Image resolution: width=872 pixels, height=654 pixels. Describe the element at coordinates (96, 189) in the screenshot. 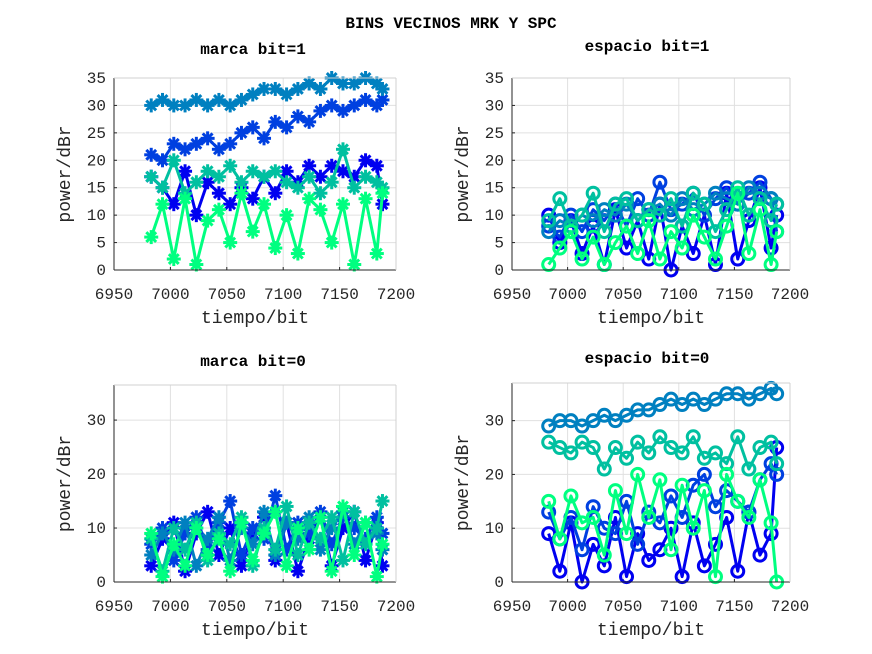

I see `y-tick-label: 15` at that location.